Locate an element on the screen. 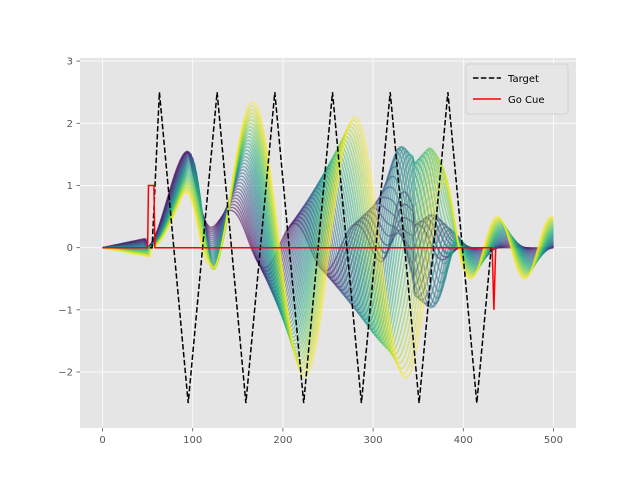 The image size is (640, 480). y-axis-ticks: −2 −1 0 1 2 3 is located at coordinates (69, 218).